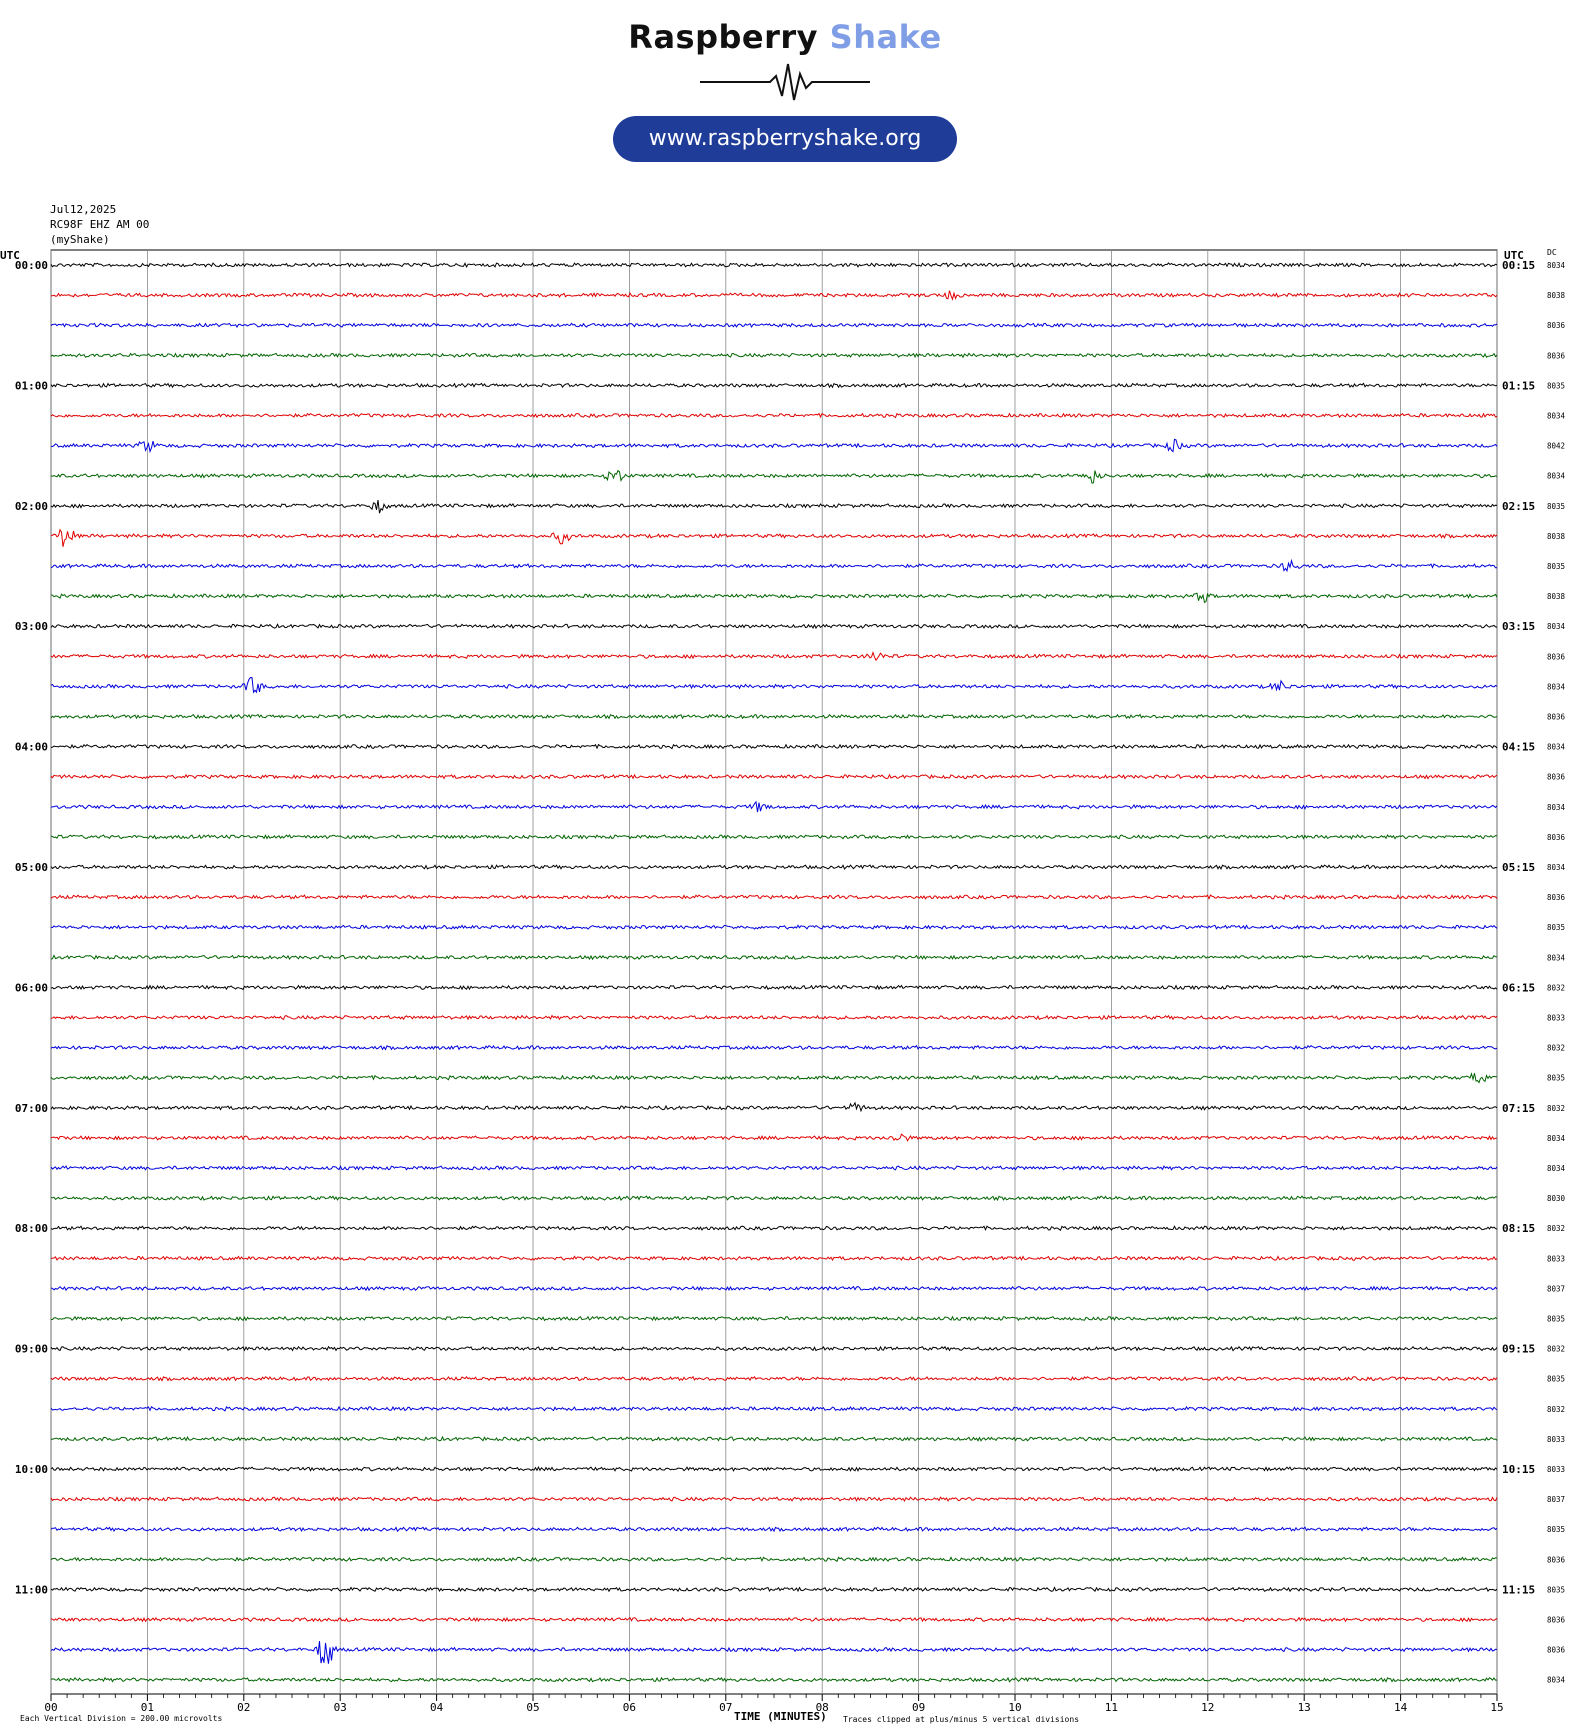  Describe the element at coordinates (1518, 987) in the screenshot. I see `hour-label-right: 06:15` at that location.